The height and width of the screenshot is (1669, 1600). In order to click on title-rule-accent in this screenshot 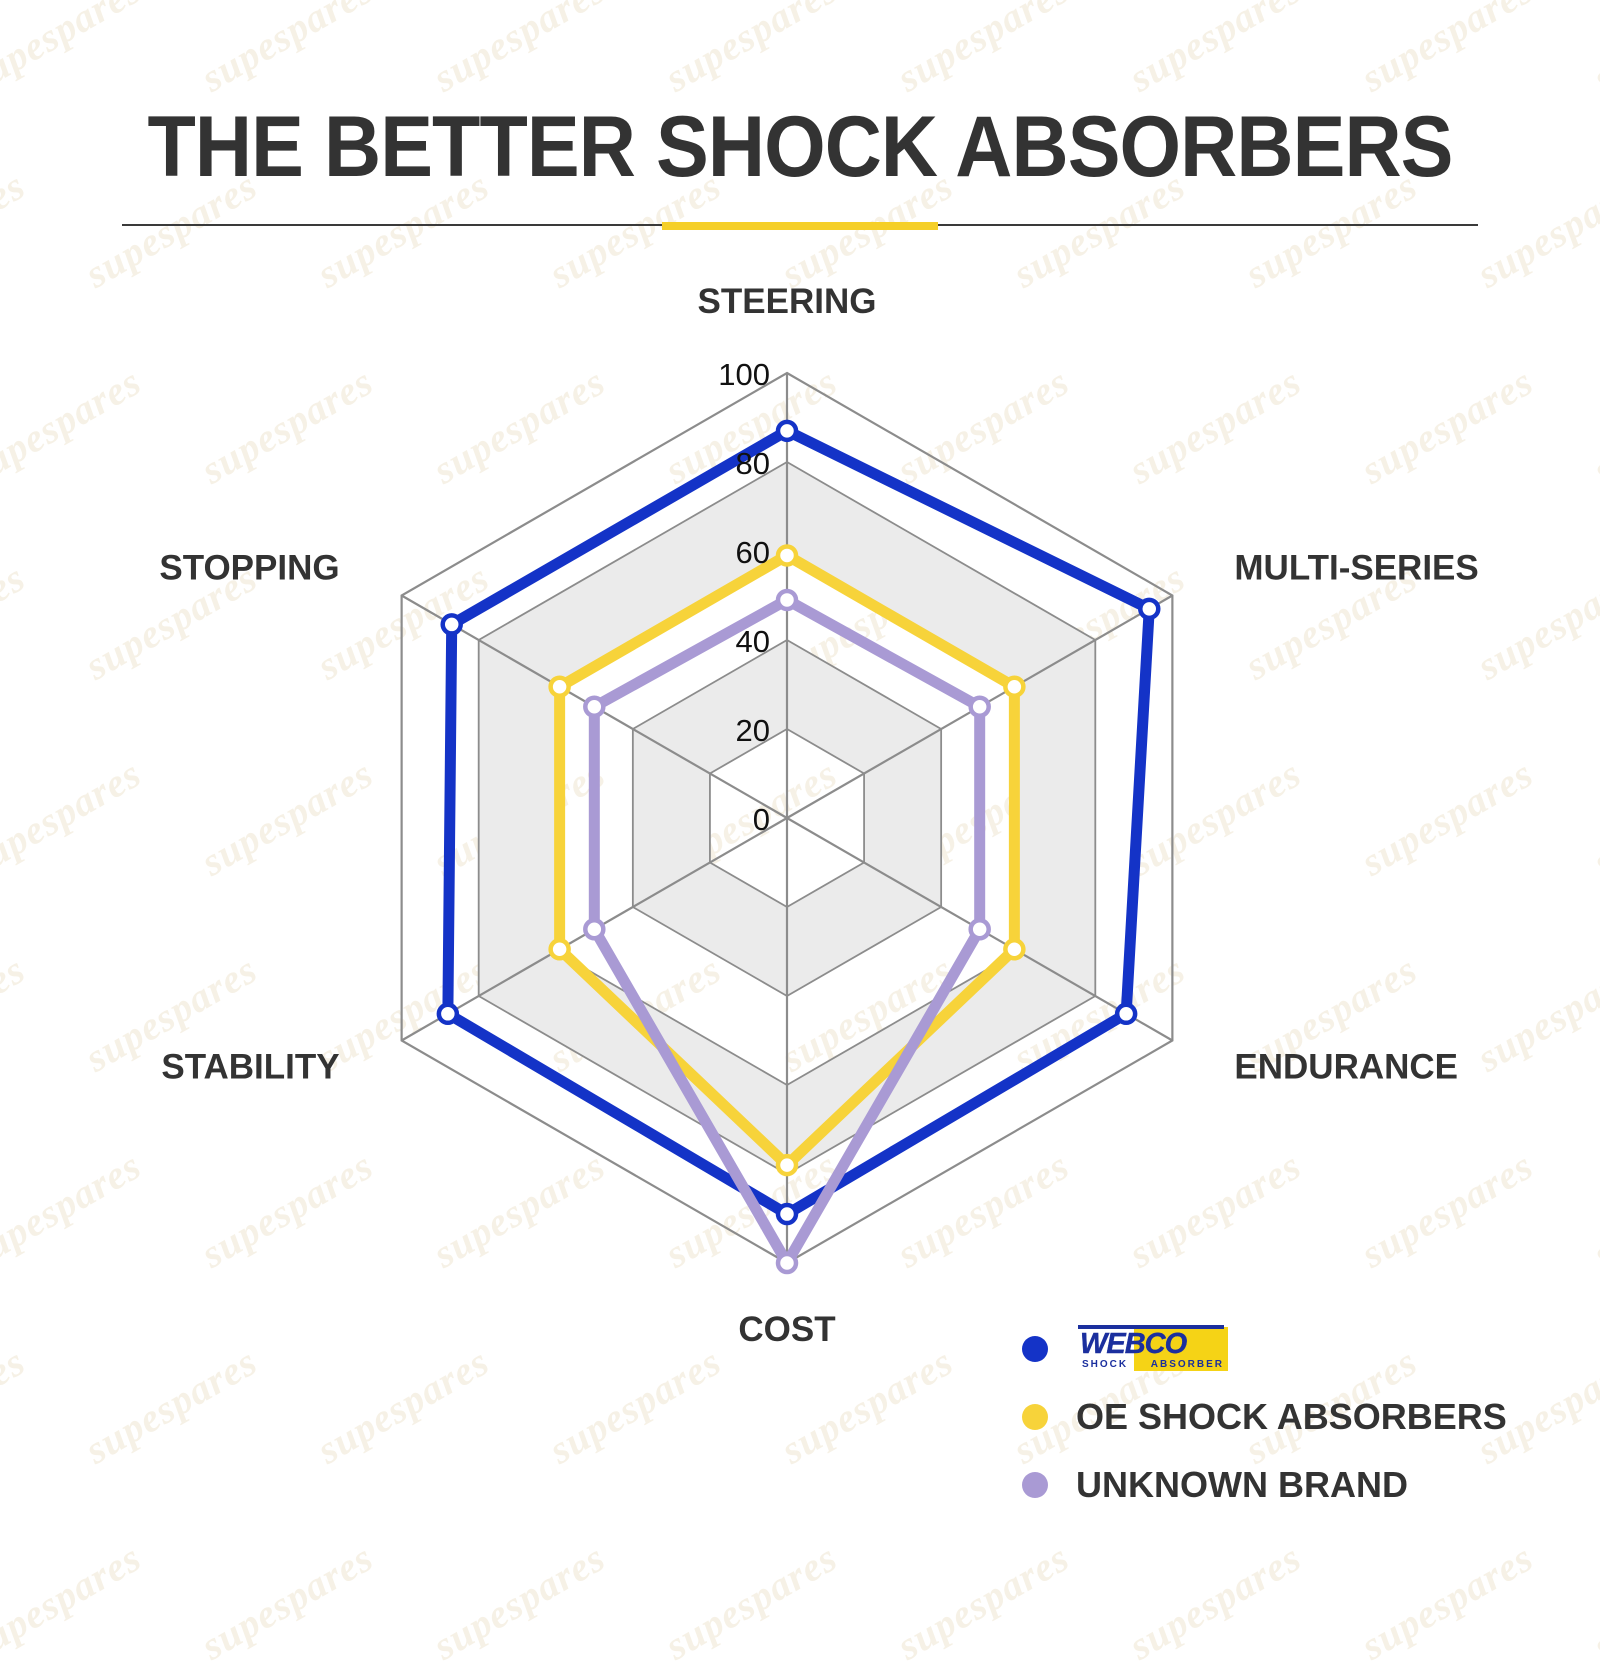, I will do `click(800, 226)`.